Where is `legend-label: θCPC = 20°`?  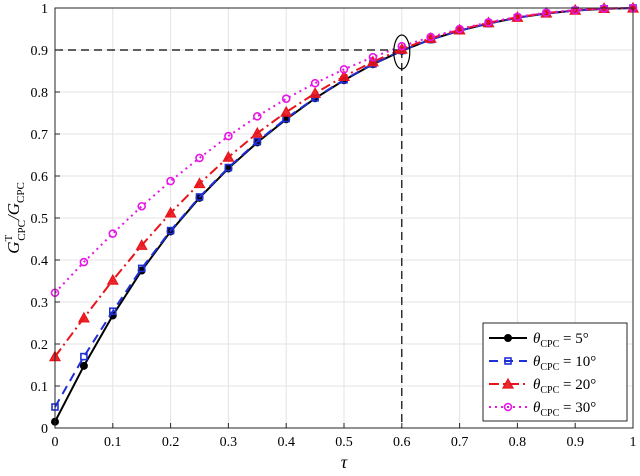 legend-label: θCPC = 20° is located at coordinates (564, 386).